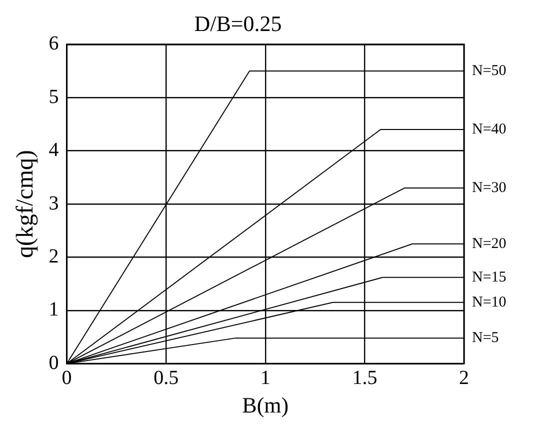  Describe the element at coordinates (489, 129) in the screenshot. I see `series-label: N=40` at that location.